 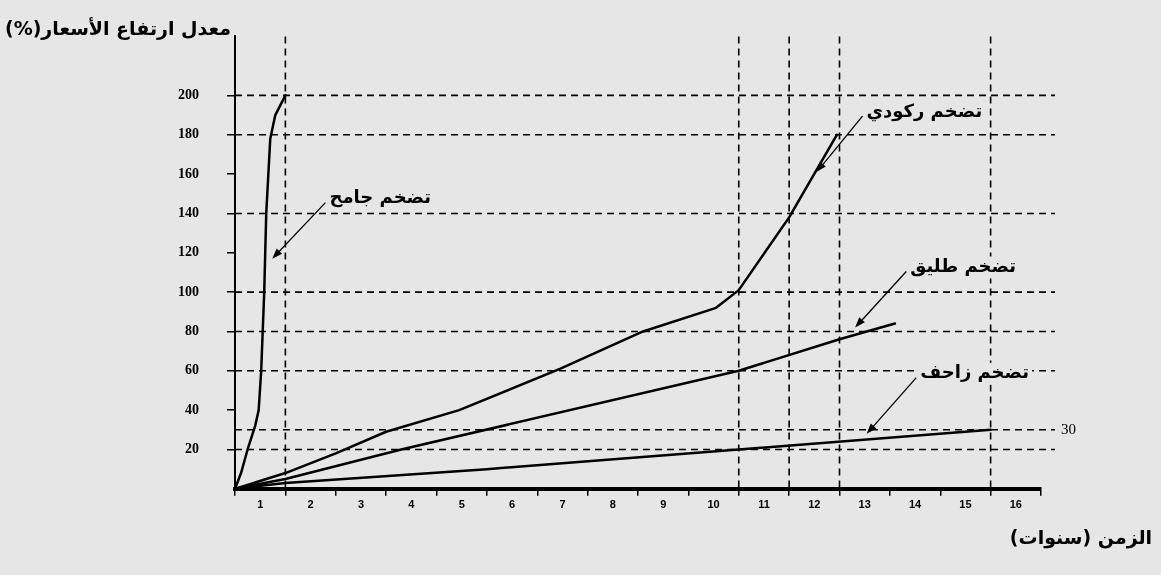 What do you see at coordinates (1081, 537) in the screenshot?
I see `x-axis-title: الزمن (سنوات)` at bounding box center [1081, 537].